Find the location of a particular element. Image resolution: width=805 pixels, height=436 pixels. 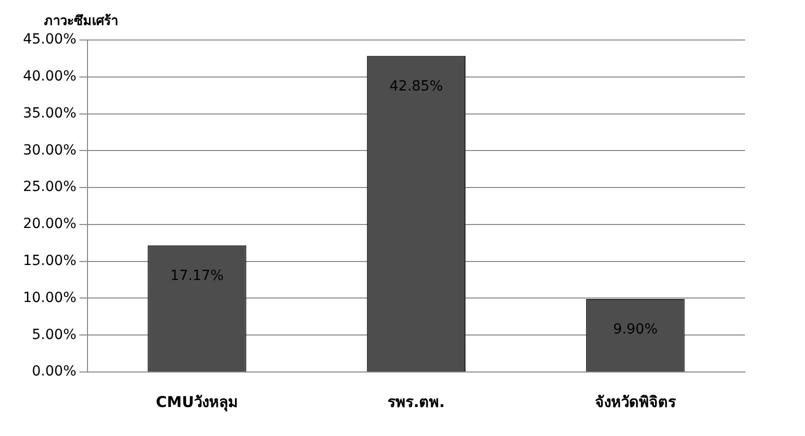

y-tick-label: 15.00% is located at coordinates (49, 260).